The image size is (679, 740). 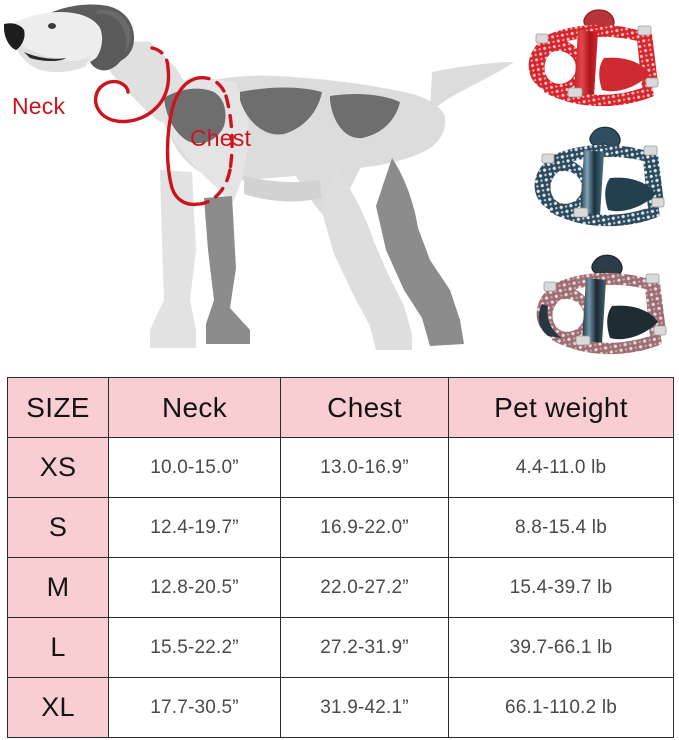 I want to click on cell-size: XS, so click(x=58, y=467).